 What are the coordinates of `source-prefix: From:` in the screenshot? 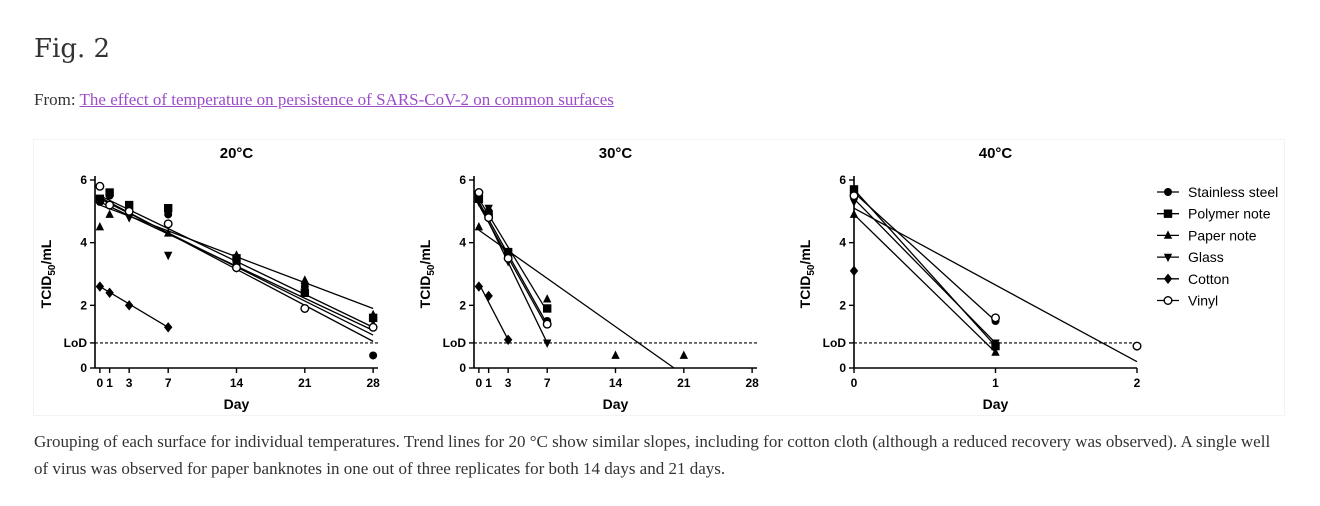 It's located at (57, 99).